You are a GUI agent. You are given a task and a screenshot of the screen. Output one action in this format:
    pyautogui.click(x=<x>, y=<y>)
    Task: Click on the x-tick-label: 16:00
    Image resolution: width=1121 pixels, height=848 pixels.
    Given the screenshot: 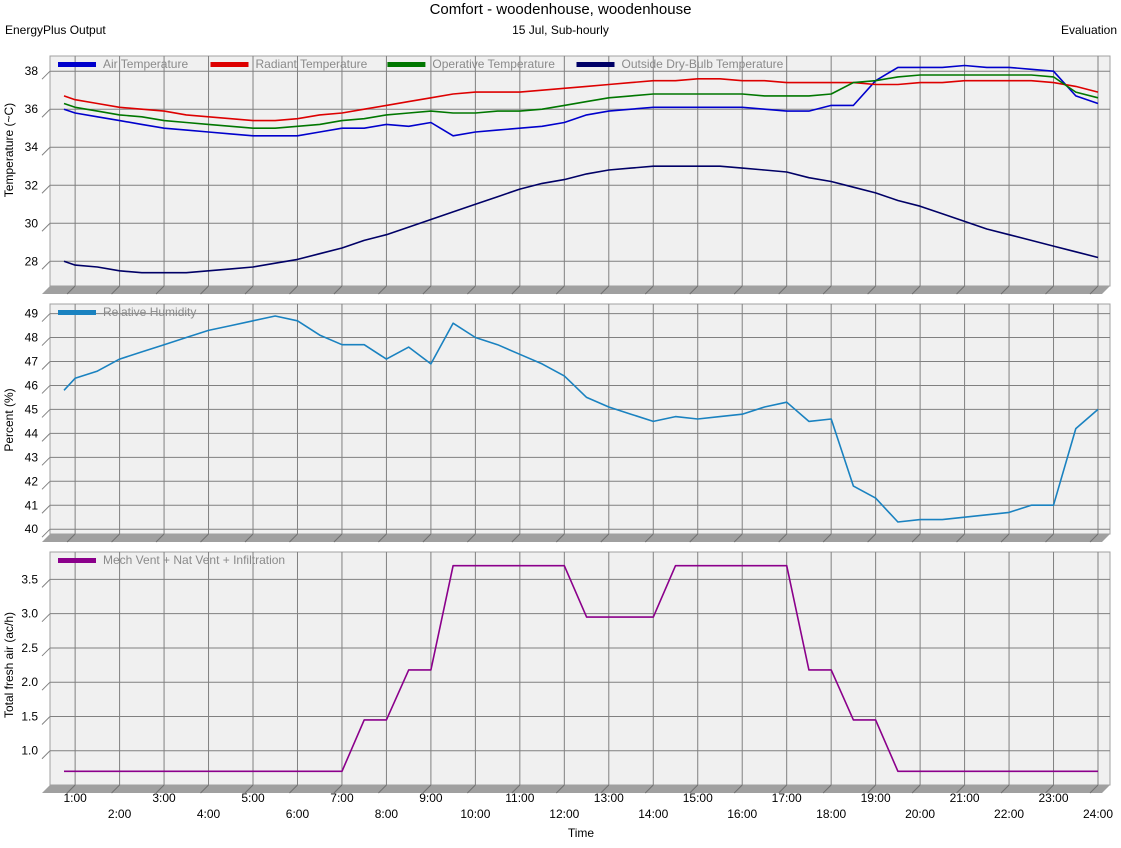 What is the action you would take?
    pyautogui.click(x=742, y=814)
    